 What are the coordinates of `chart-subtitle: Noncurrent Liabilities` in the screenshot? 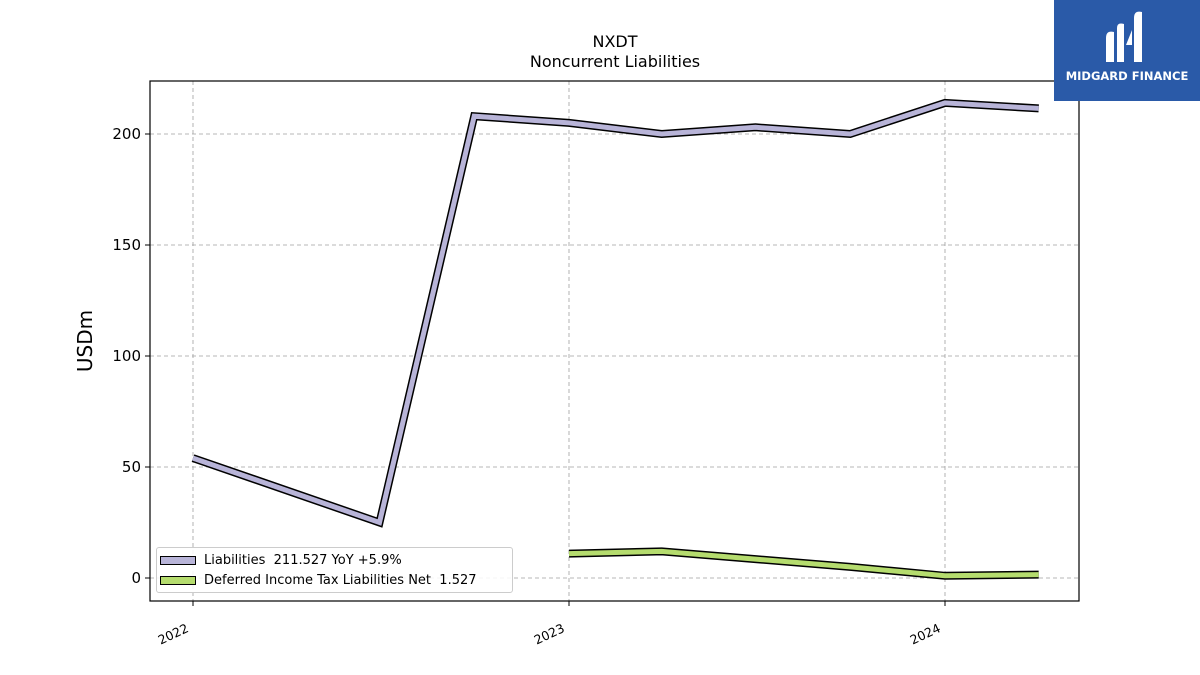 It's located at (615, 61).